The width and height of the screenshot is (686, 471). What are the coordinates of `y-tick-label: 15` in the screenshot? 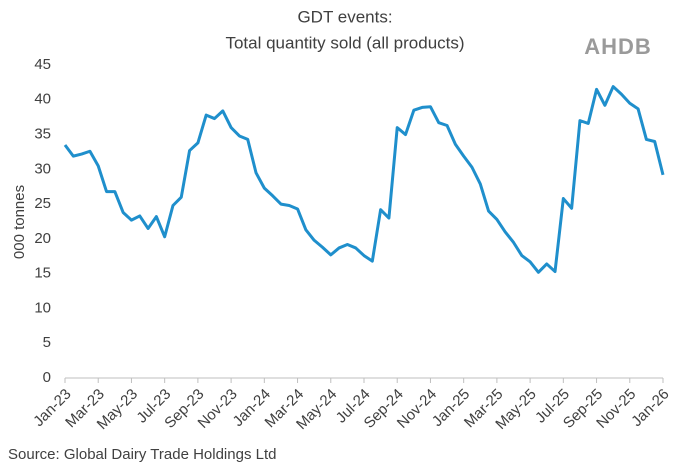 It's located at (42, 273).